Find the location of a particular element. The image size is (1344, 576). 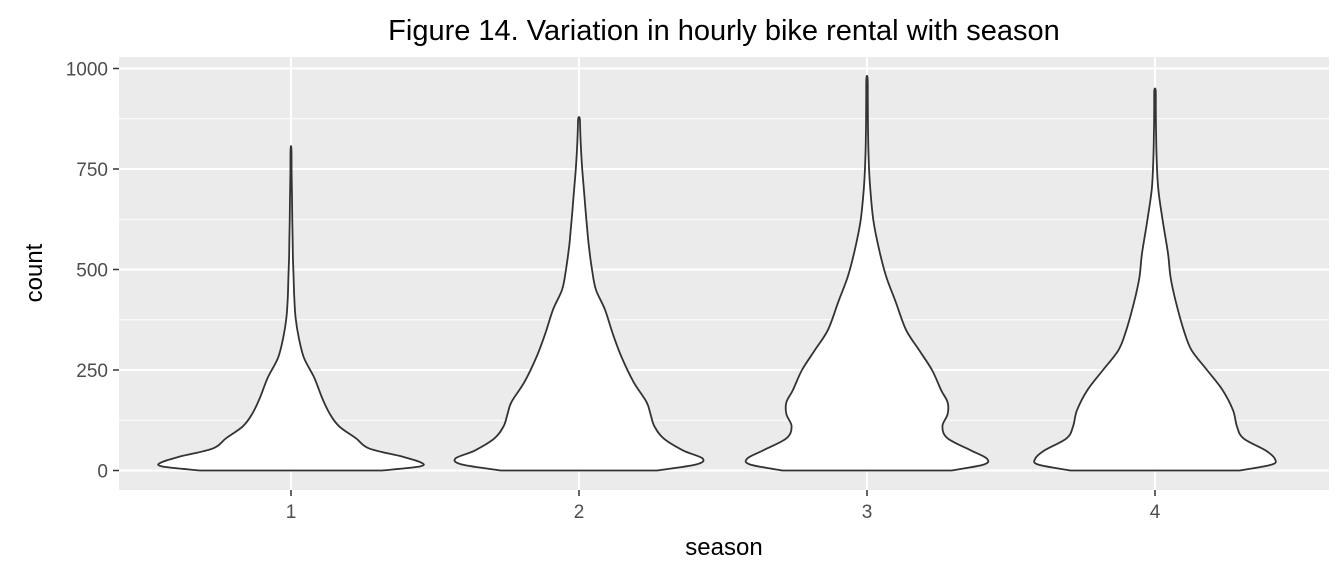

x-tick-label: 1 is located at coordinates (291, 512).